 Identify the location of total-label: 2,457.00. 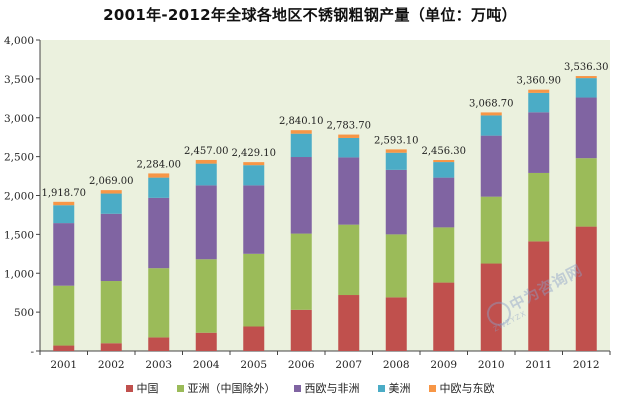
(206, 151).